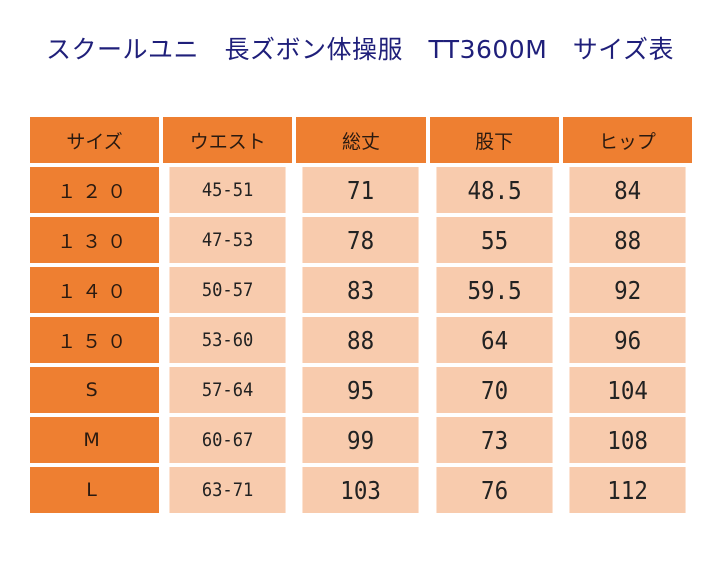 This screenshot has width=720, height=579. I want to click on table-header-row: サイズ ウエスト 総丈 股下 ヒップ, so click(361, 140).